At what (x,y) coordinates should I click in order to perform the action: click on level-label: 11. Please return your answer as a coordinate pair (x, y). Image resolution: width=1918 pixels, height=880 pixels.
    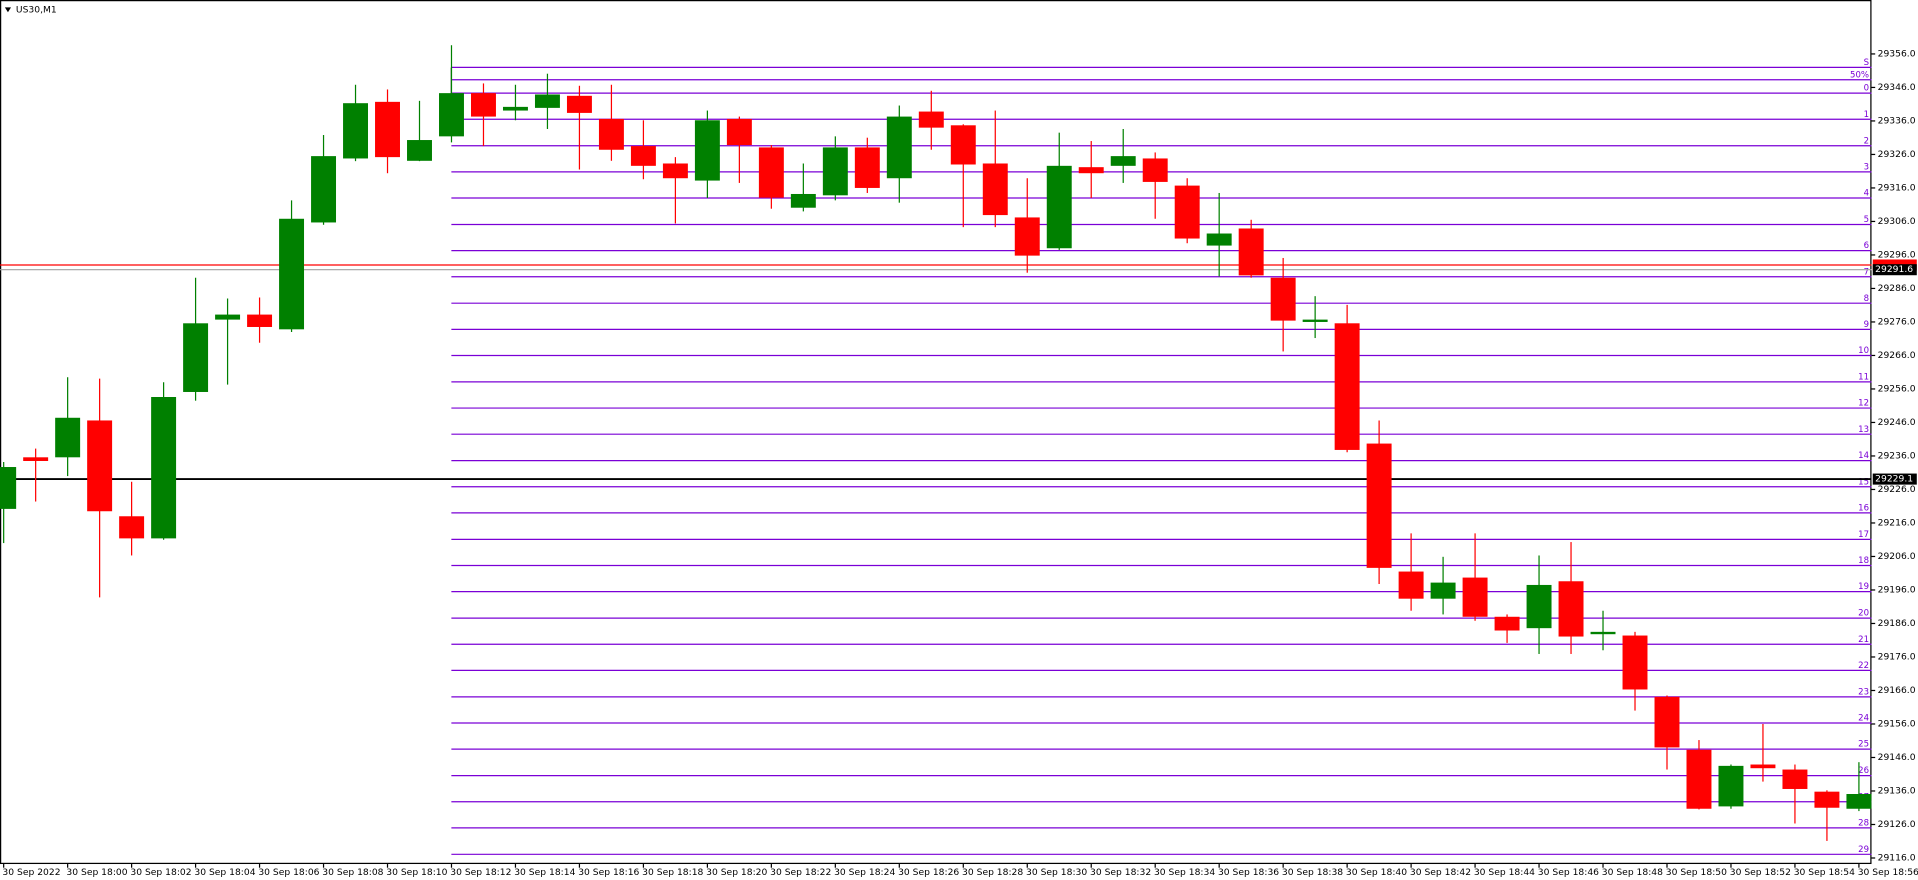
    Looking at the image, I should click on (1863, 377).